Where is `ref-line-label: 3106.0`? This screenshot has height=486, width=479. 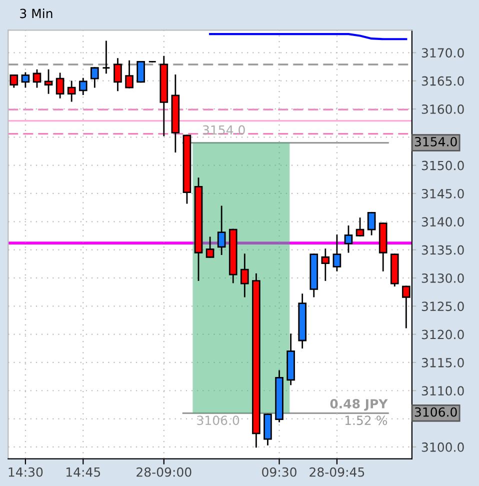
ref-line-label: 3106.0 is located at coordinates (218, 421).